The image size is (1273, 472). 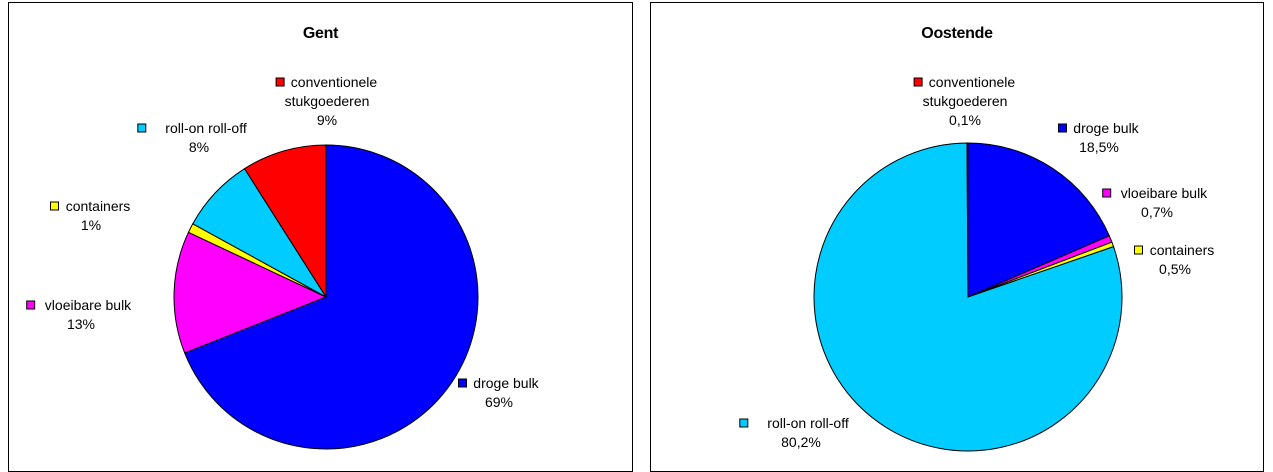 What do you see at coordinates (499, 402) in the screenshot?
I see `slice-percentage-label: 69%` at bounding box center [499, 402].